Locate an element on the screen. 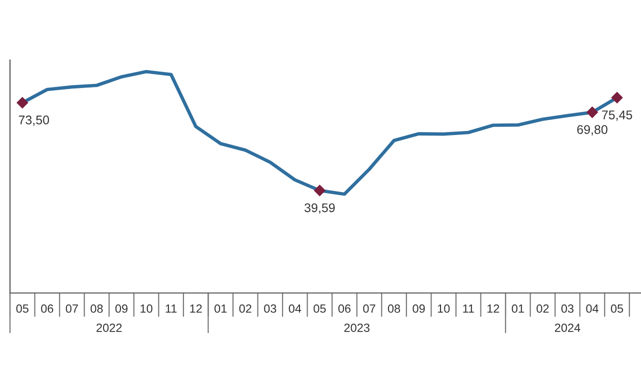  text: 2024 is located at coordinates (567, 328).